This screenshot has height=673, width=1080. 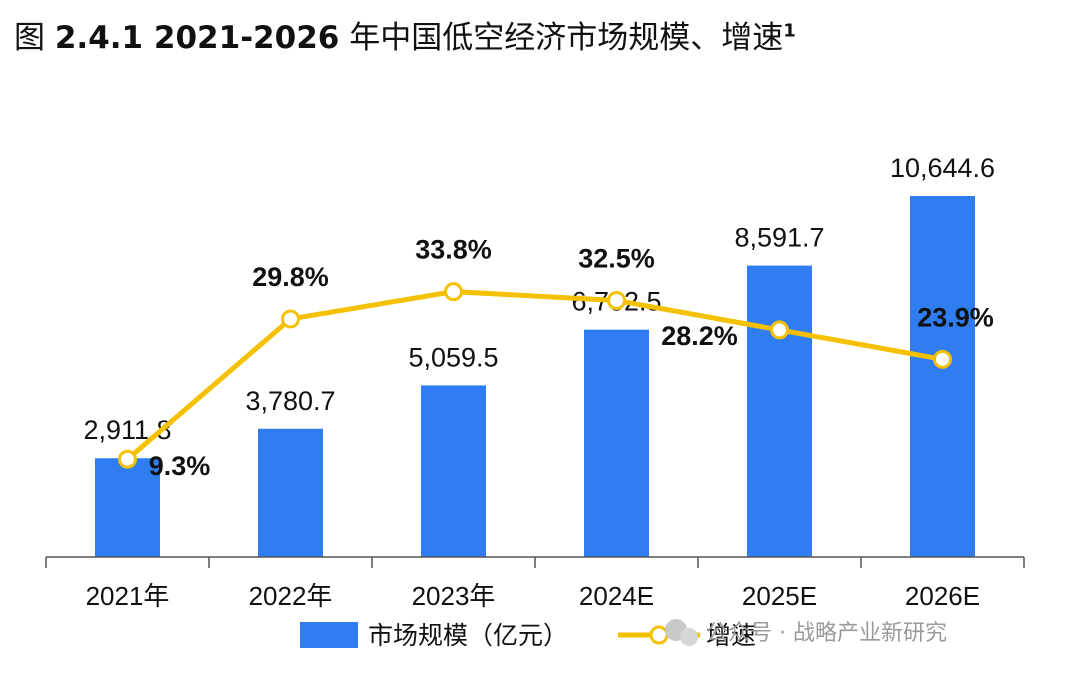 What do you see at coordinates (290, 492) in the screenshot?
I see `bar-2022年` at bounding box center [290, 492].